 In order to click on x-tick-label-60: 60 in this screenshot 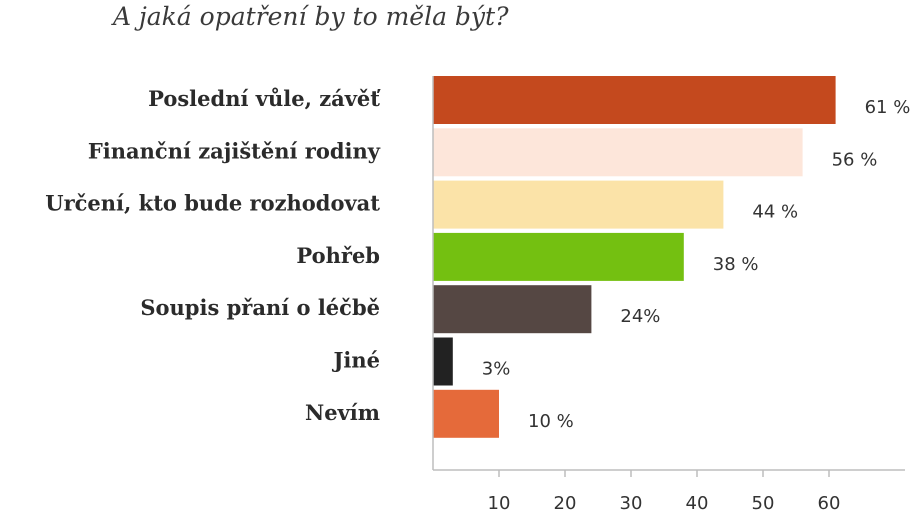, I will do `click(829, 503)`.